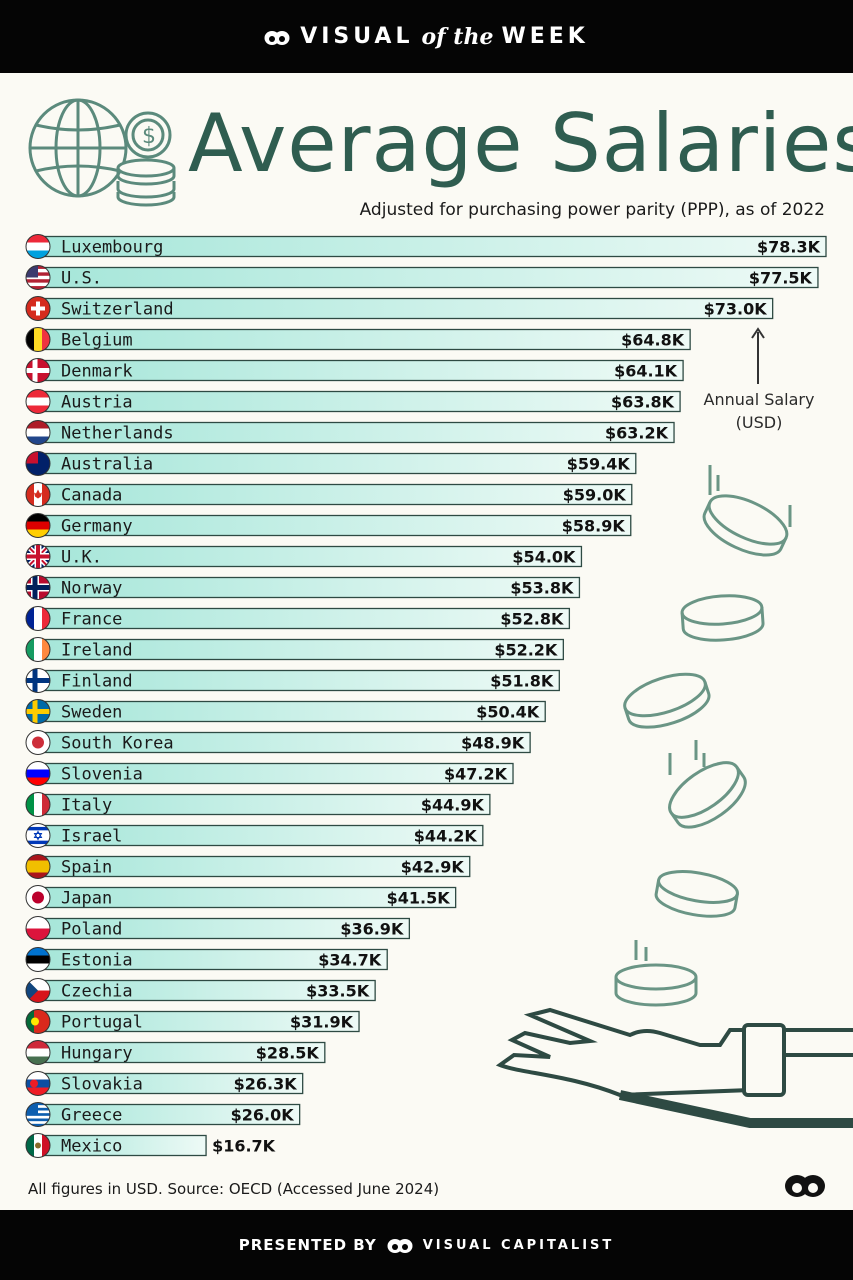 The height and width of the screenshot is (1280, 853). I want to click on bar-category-label: Ireland, so click(97, 651).